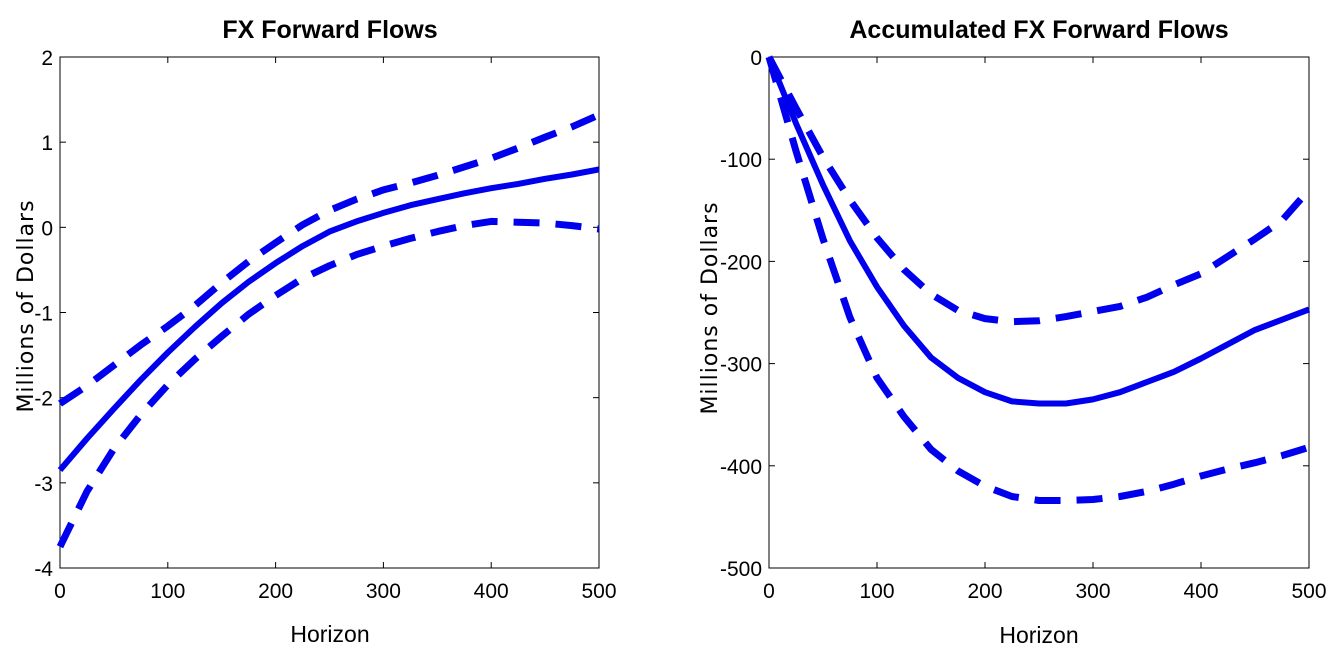  What do you see at coordinates (741, 365) in the screenshot?
I see `y-tick-label: -300` at bounding box center [741, 365].